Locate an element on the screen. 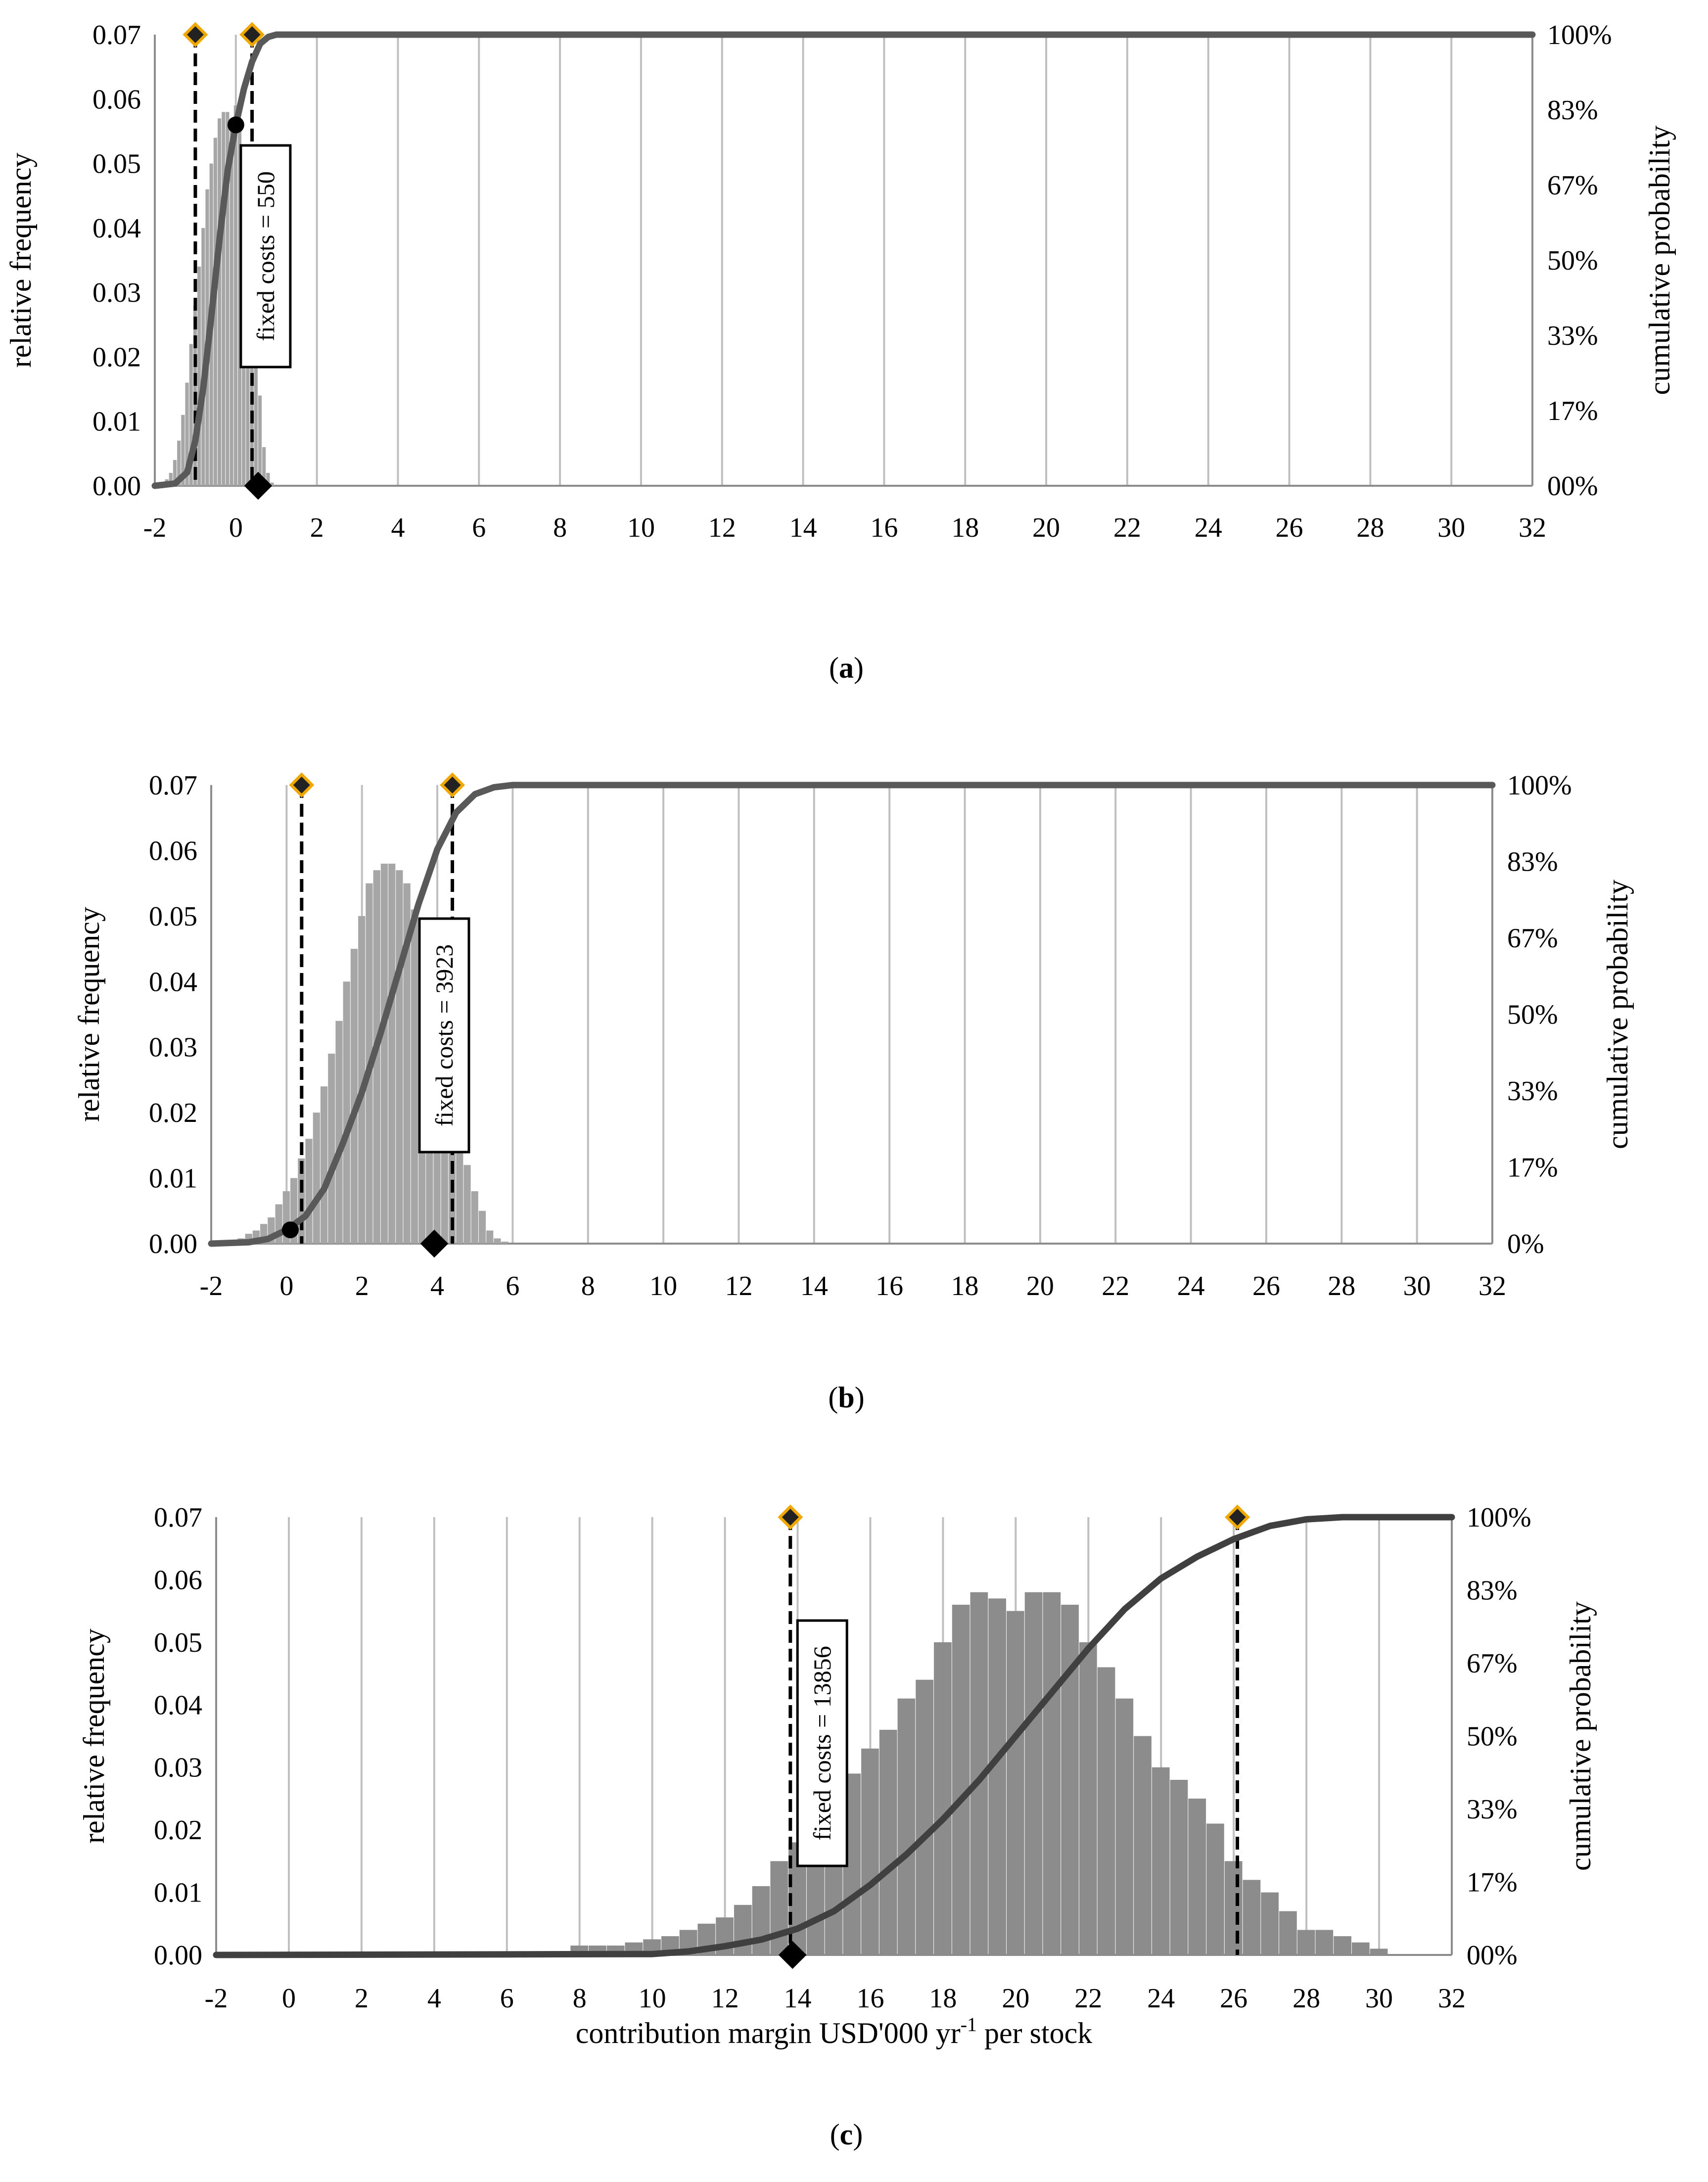 This screenshot has height=2182, width=1708. cumulative-curve is located at coordinates (834, 1736).